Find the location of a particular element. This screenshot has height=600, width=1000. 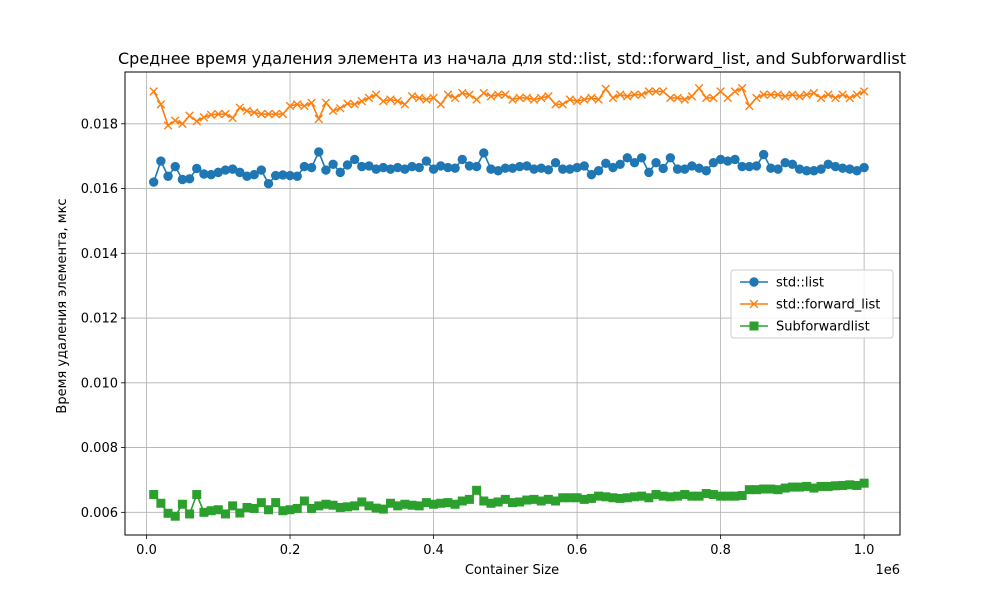

x-tick-label: 0.8 is located at coordinates (720, 550).